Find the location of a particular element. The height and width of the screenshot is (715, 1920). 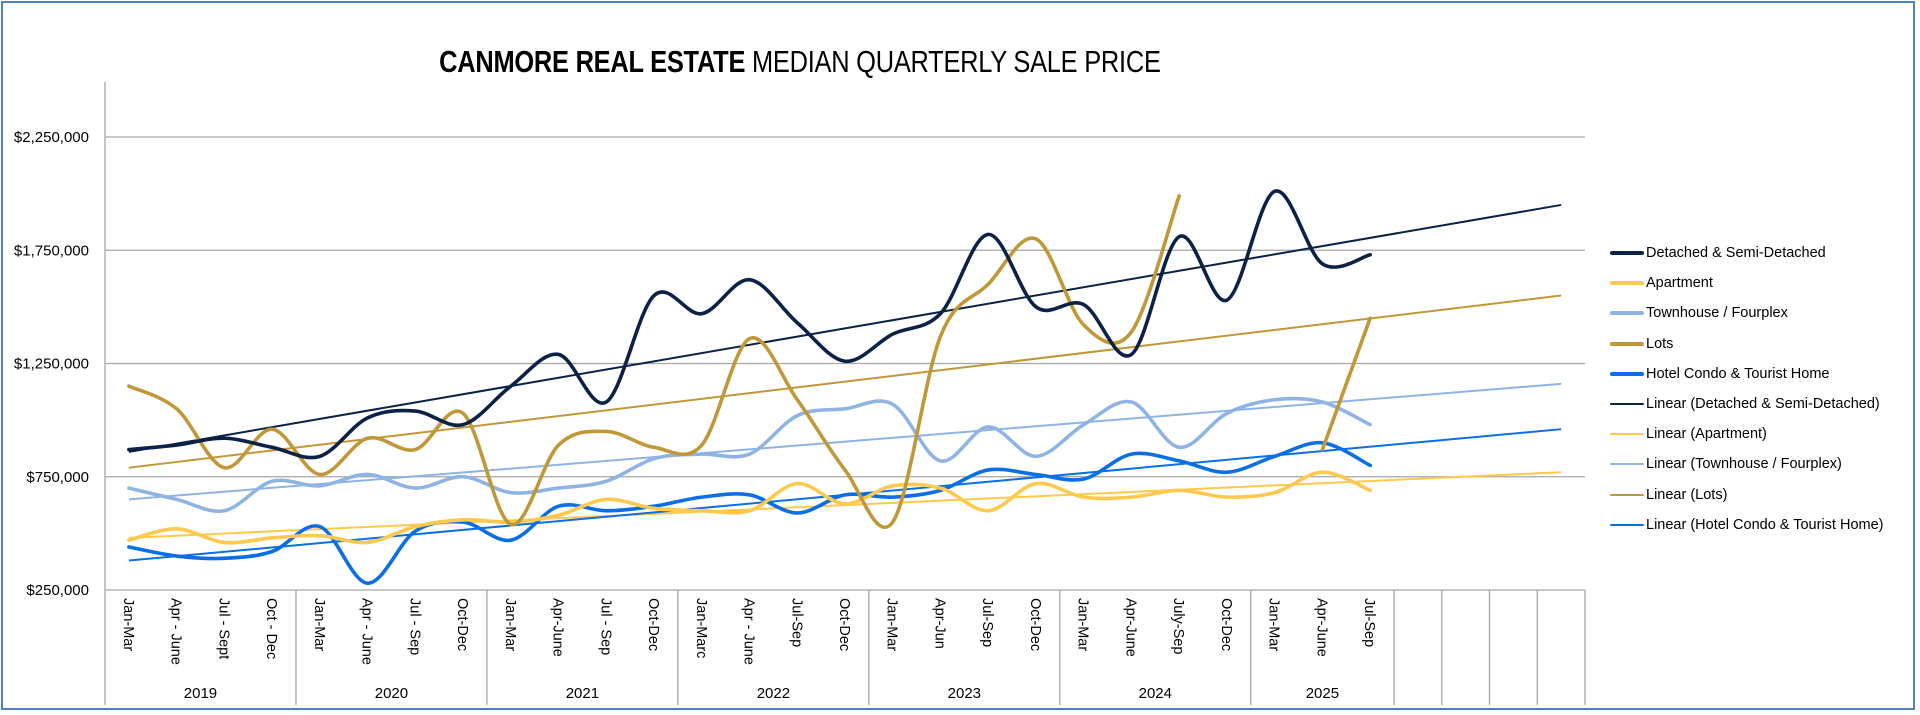

x-group-label: 2020 is located at coordinates (391, 693).